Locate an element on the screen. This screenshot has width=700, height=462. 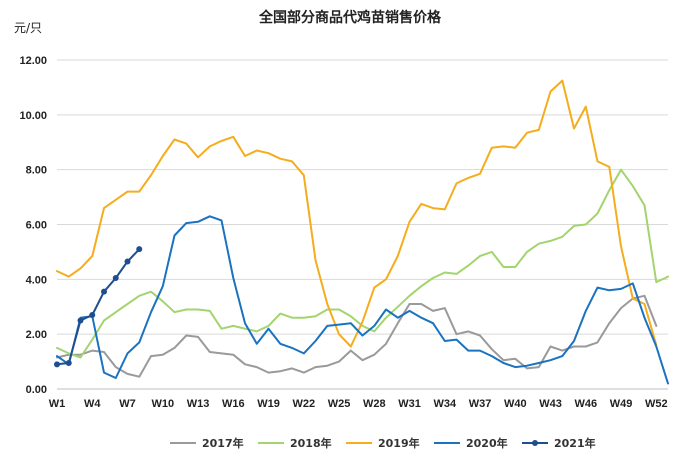
x-tick-label: W10 is located at coordinates (162, 404).